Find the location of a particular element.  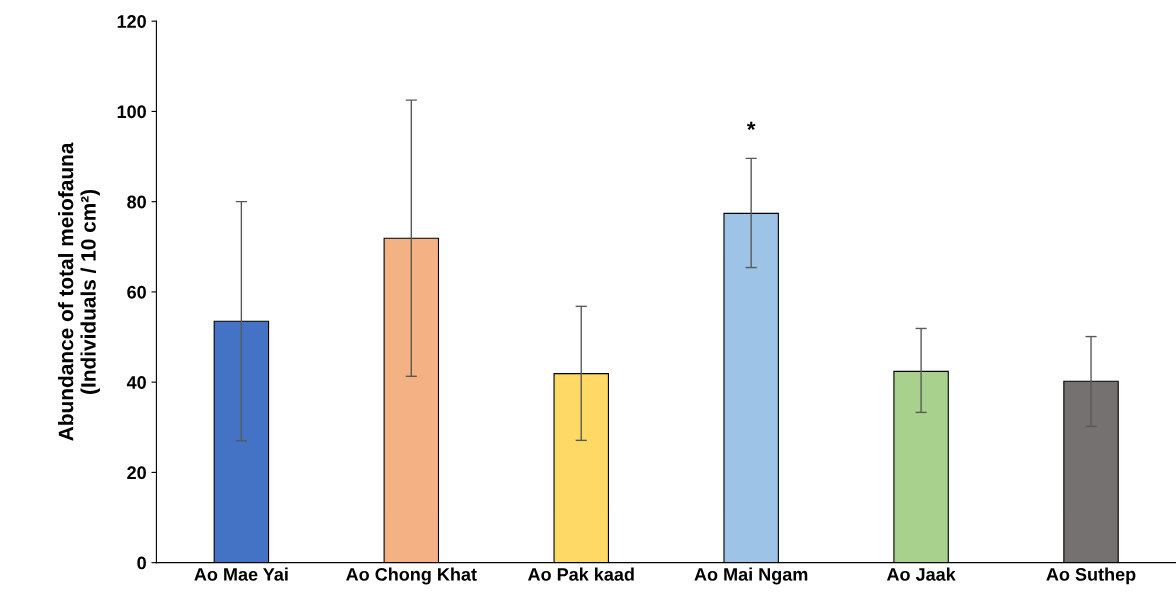

x-tick-label: Ao Suthep is located at coordinates (1091, 576).